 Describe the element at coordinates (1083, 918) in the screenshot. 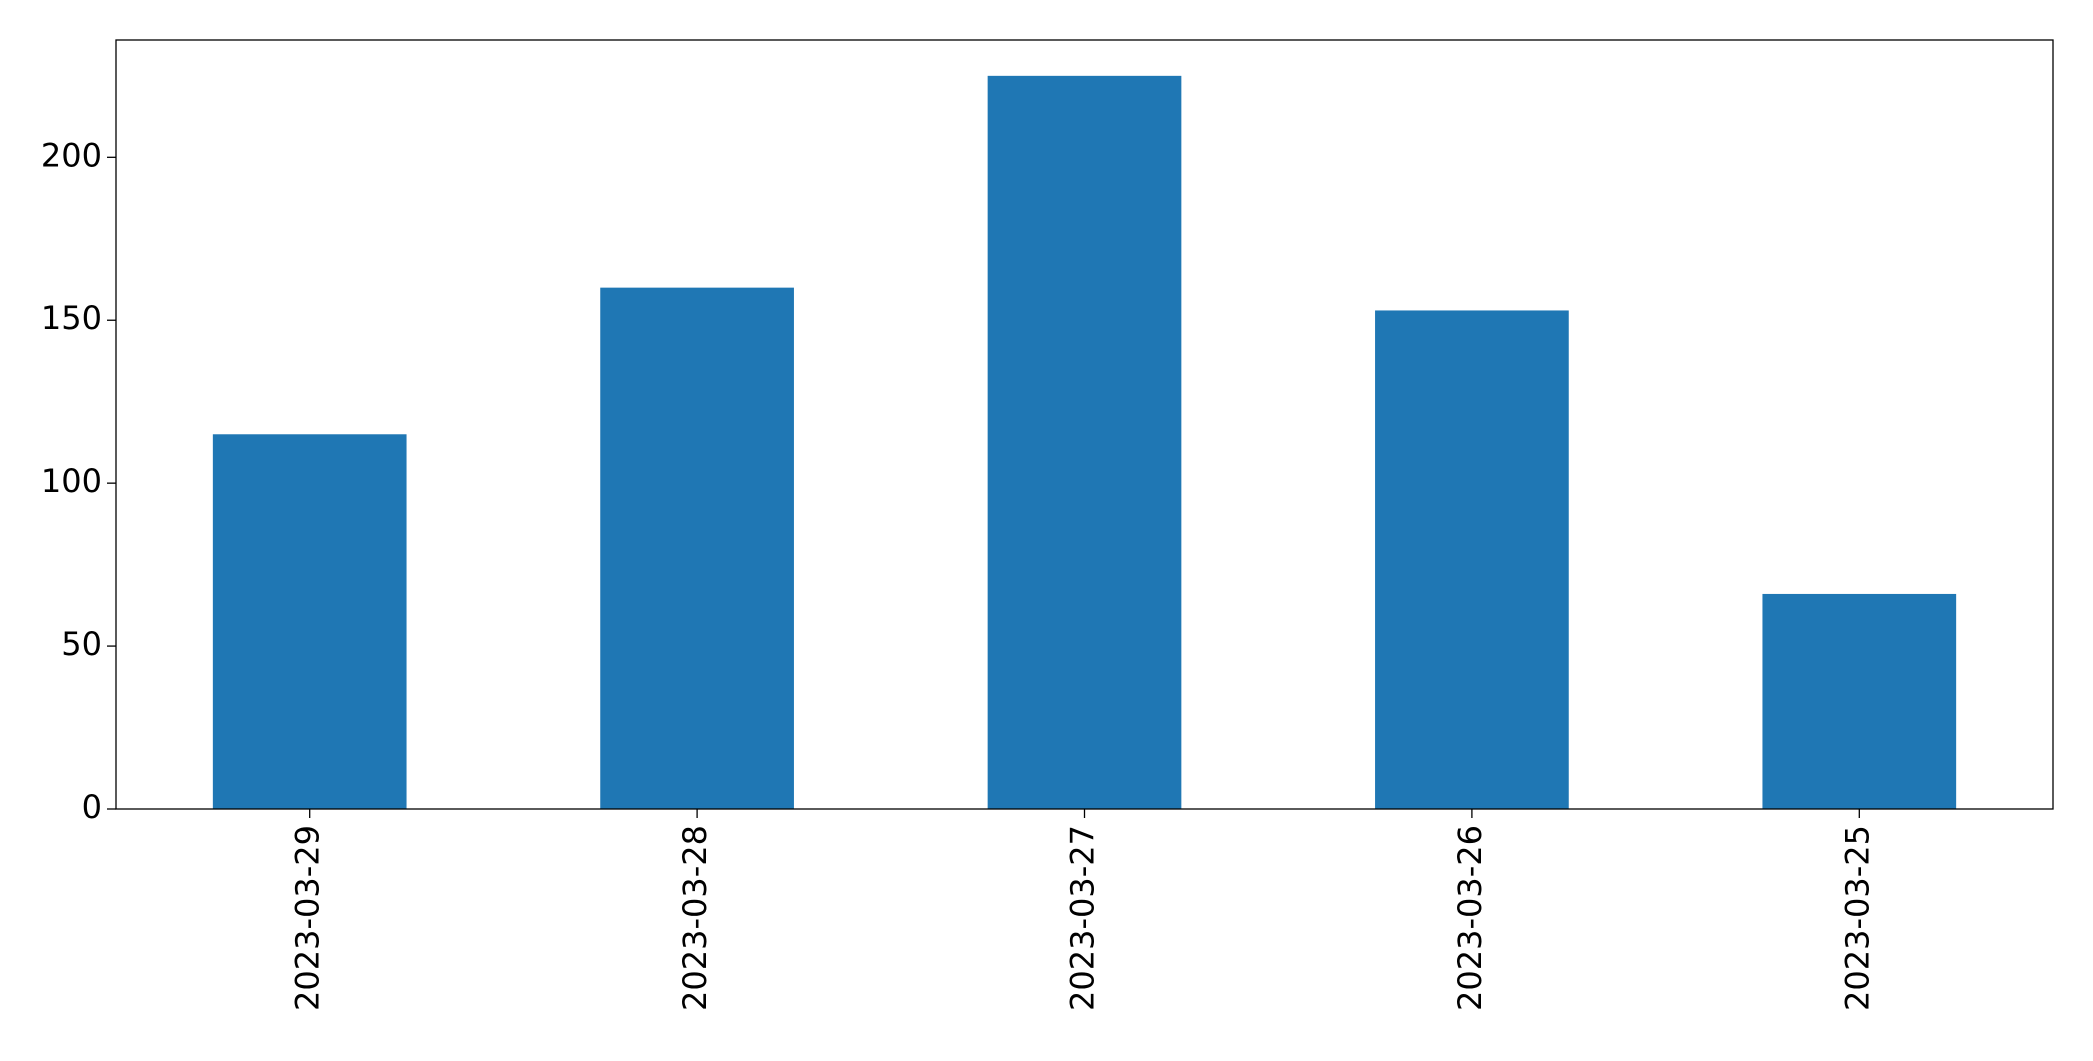

I see `x-tick-label: 2023-03-27` at that location.